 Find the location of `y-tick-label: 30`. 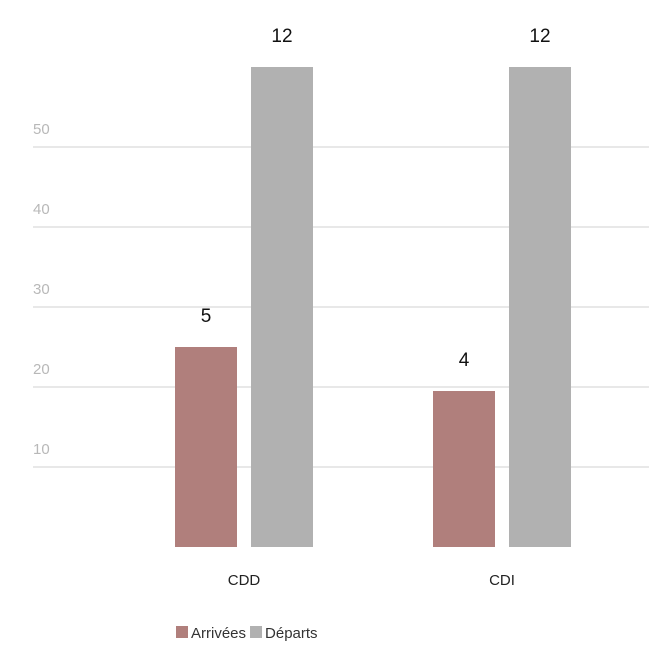

y-tick-label: 30 is located at coordinates (41, 289).